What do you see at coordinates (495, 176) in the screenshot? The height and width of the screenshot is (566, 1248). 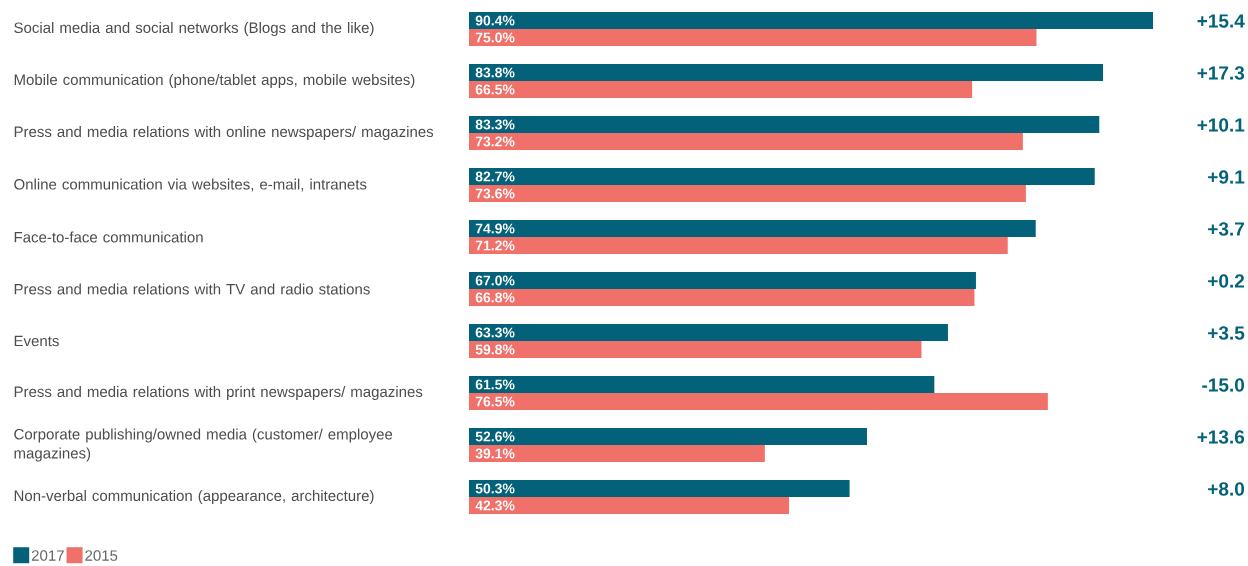 I see `data-label: 82.7%` at bounding box center [495, 176].